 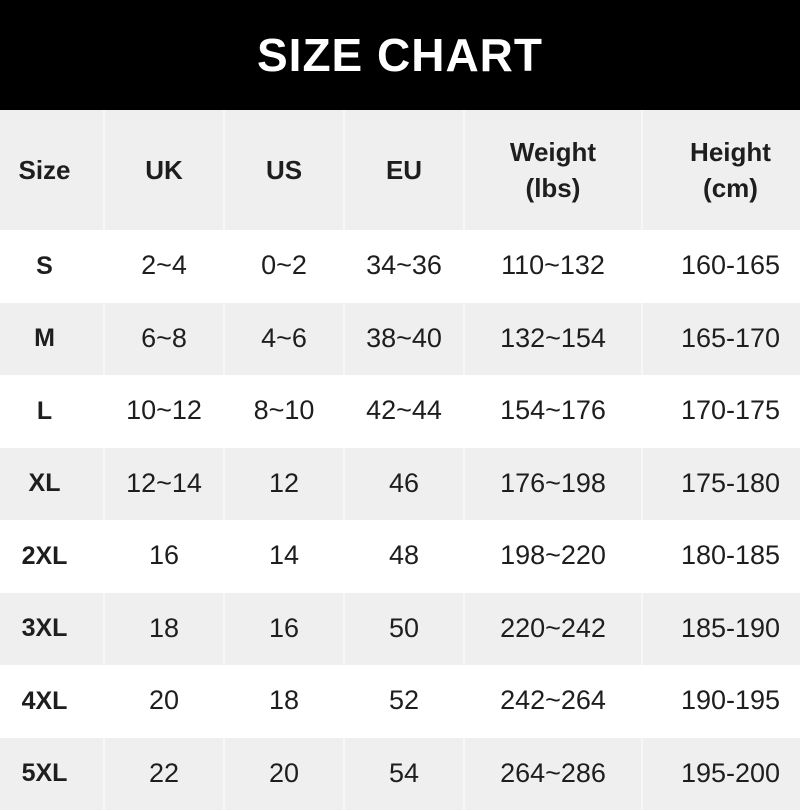 I want to click on table-cell: 264~286, so click(x=554, y=774).